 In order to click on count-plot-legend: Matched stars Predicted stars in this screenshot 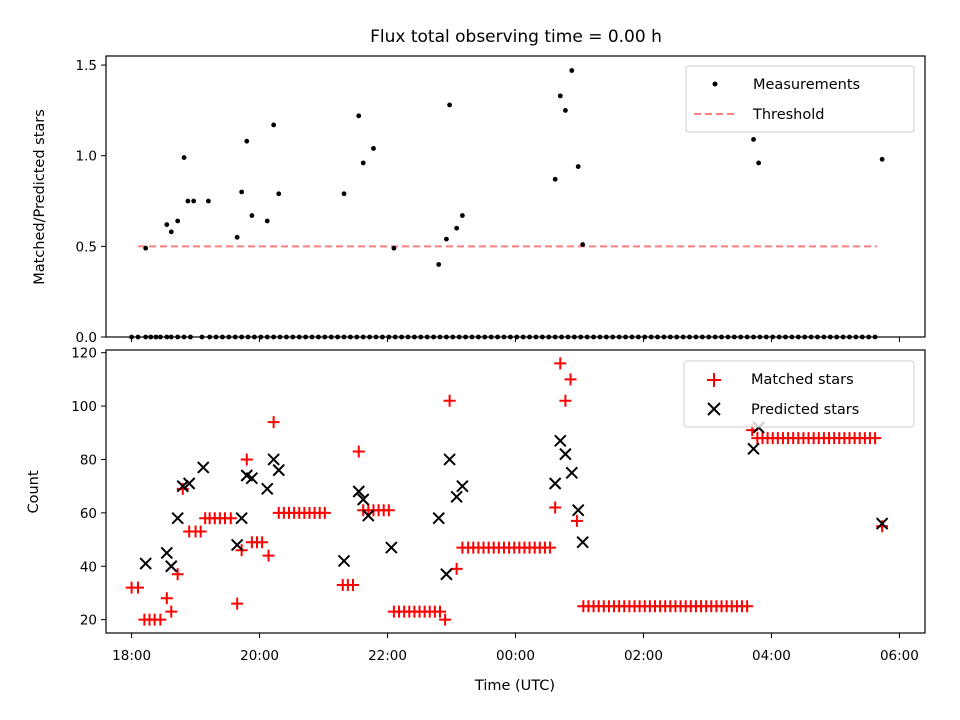, I will do `click(799, 394)`.